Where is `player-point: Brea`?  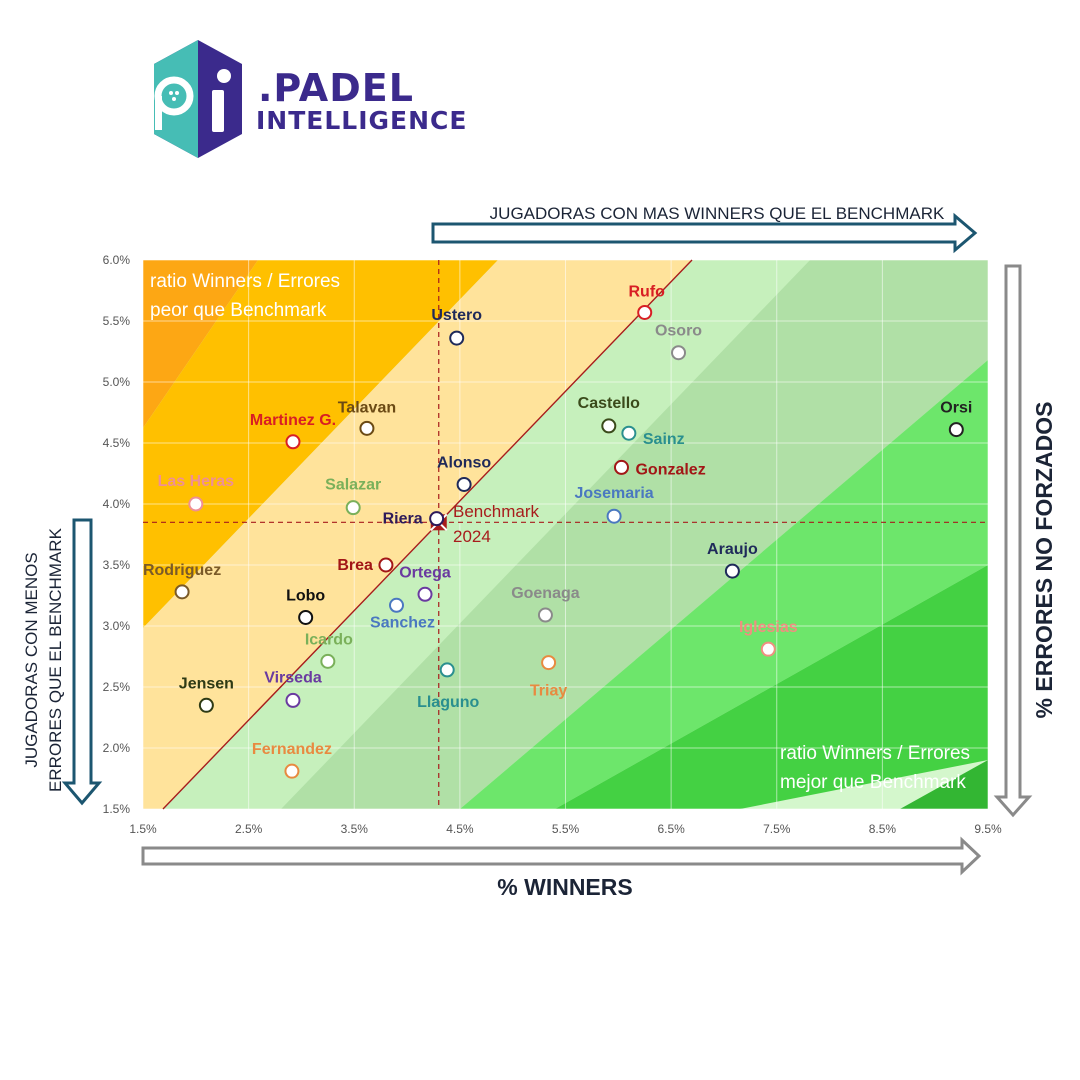 player-point: Brea is located at coordinates (365, 565).